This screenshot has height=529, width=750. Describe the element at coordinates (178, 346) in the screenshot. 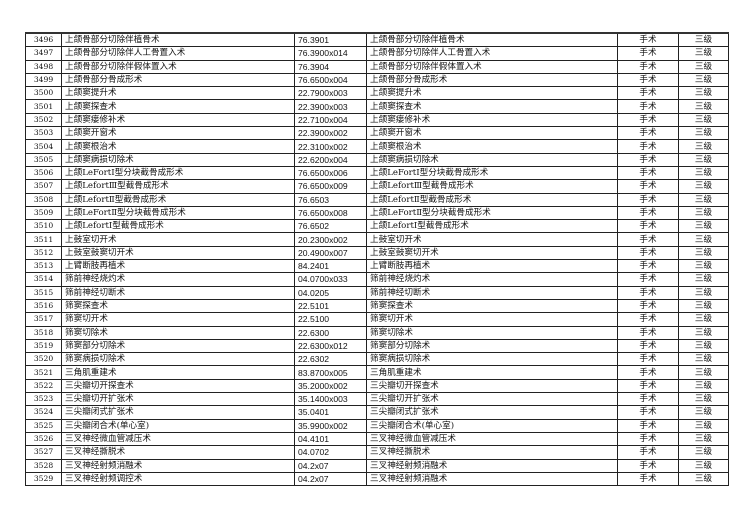

I see `procedure-name: 筛窦部分切除术` at that location.